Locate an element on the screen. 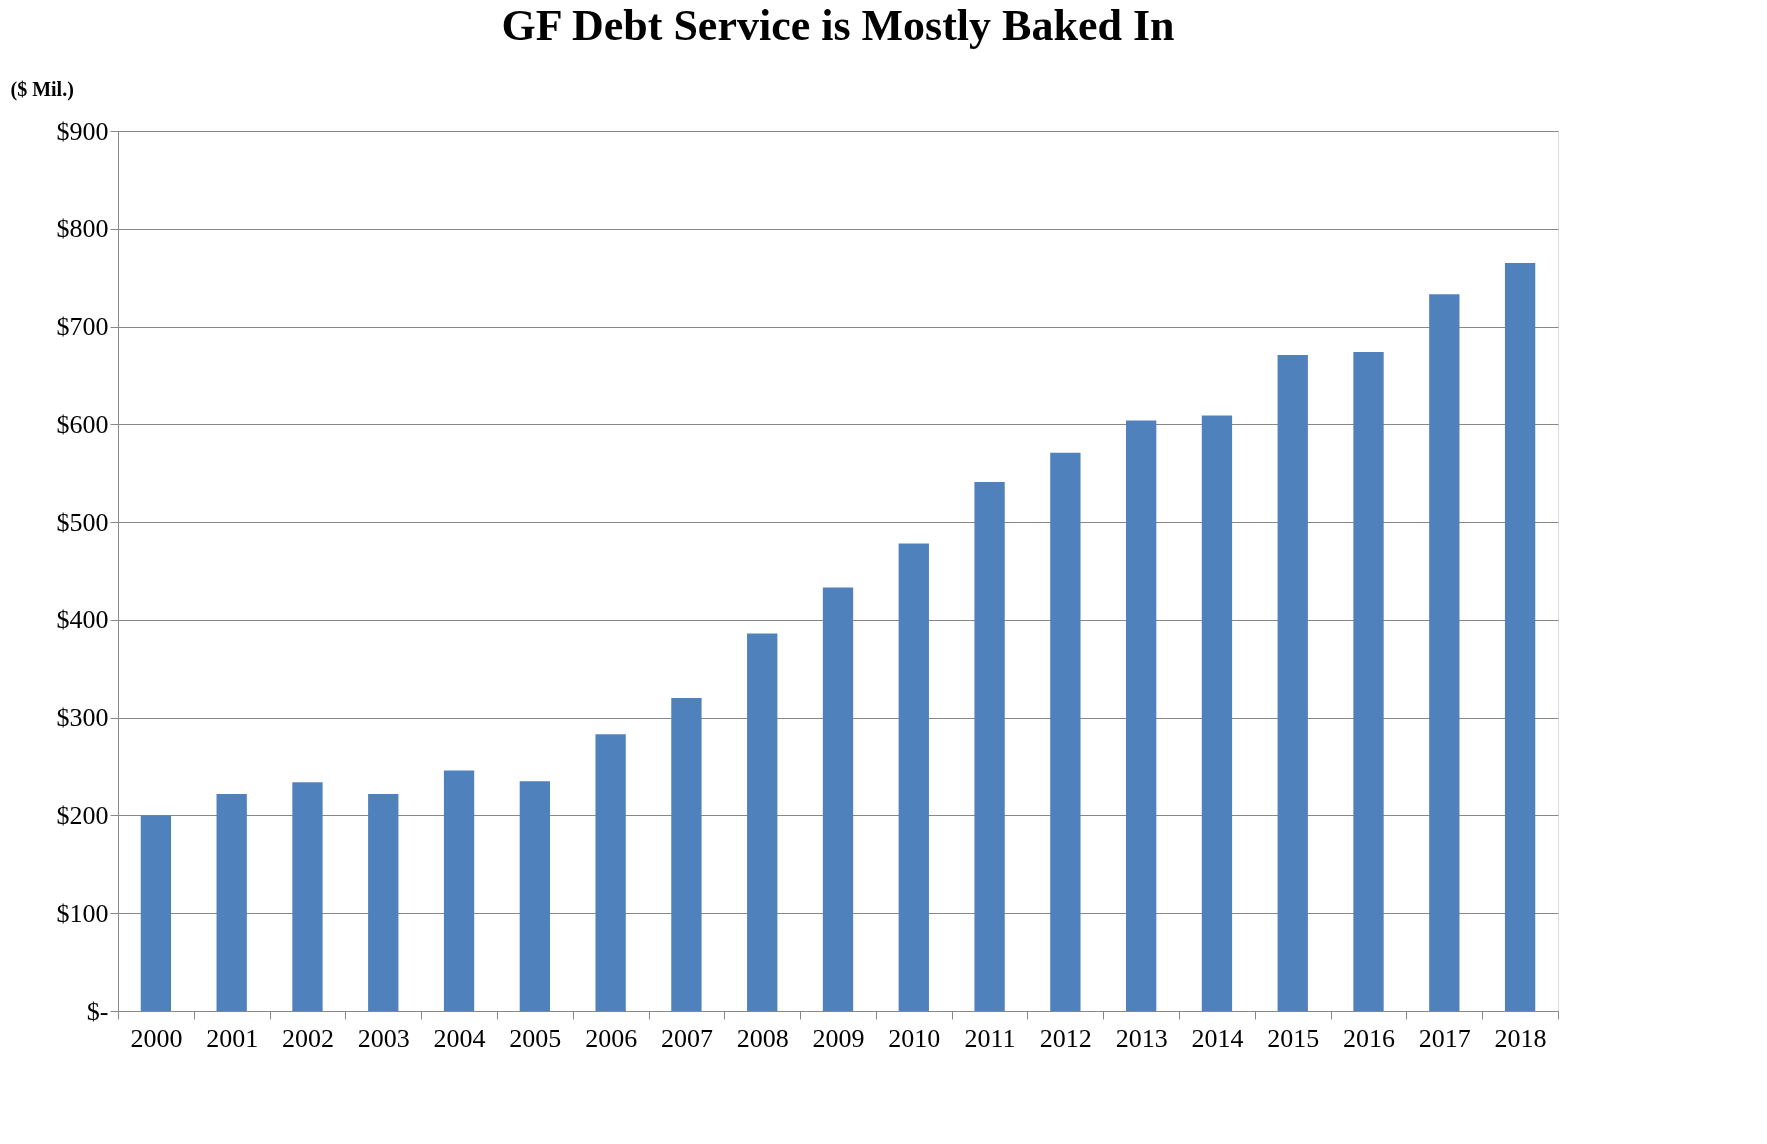 This screenshot has height=1144, width=1767. x-tick-label: 2016 is located at coordinates (1369, 1038).